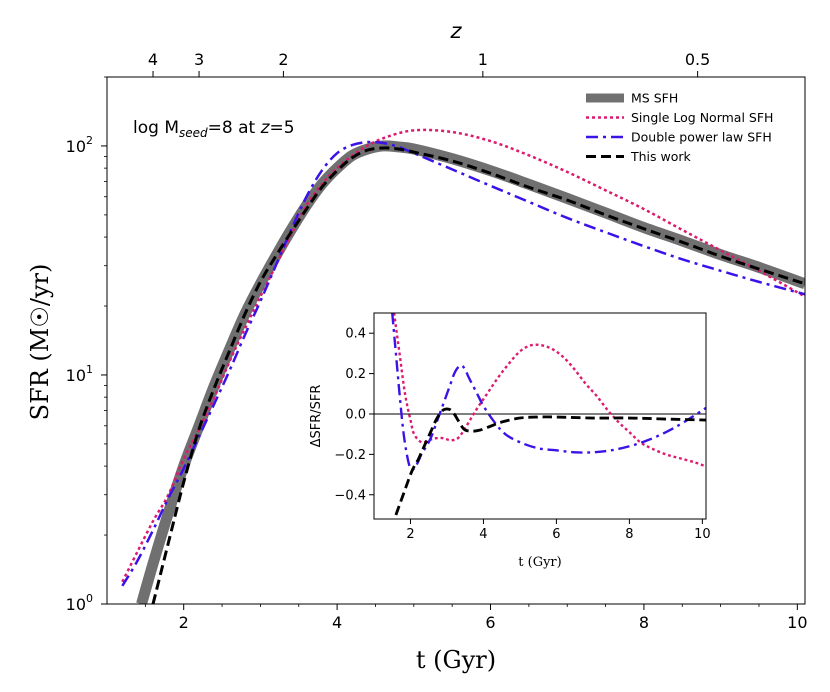 The width and height of the screenshot is (830, 692). I want to click on y-tick-label: 10¹, so click(79, 374).